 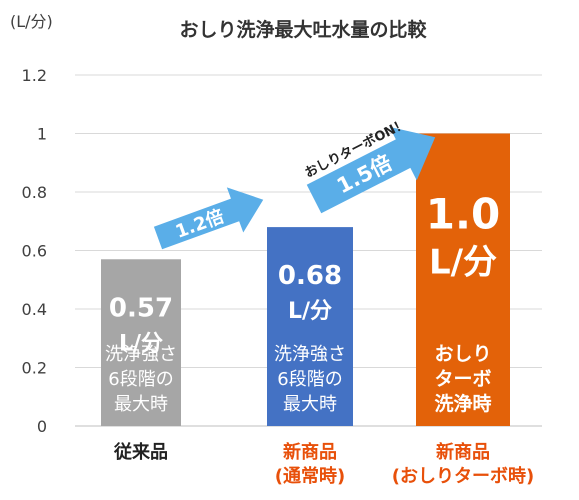 What do you see at coordinates (323, 464) in the screenshot?
I see `x-axis-labels: 従来品 新商品(通常時)新商品(おしりターボ時)` at bounding box center [323, 464].